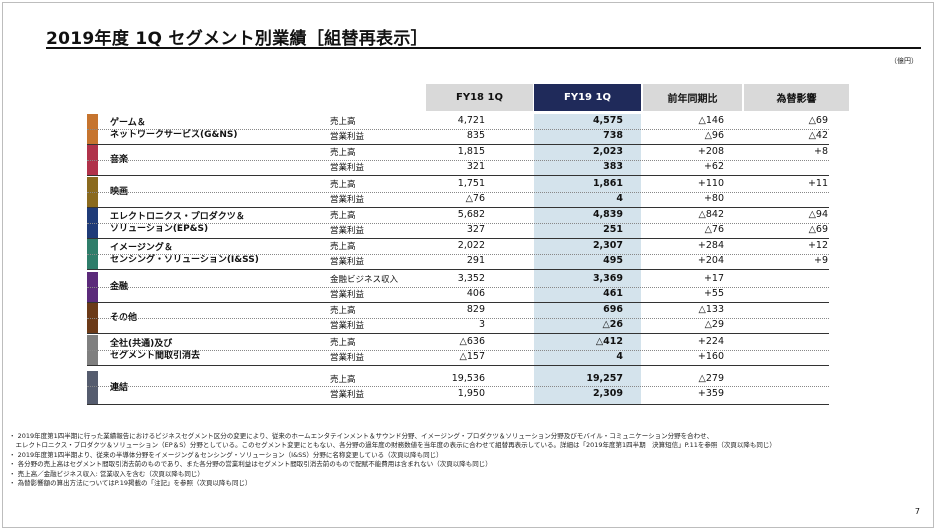  I want to click on value-fx: △42, so click(818, 135).